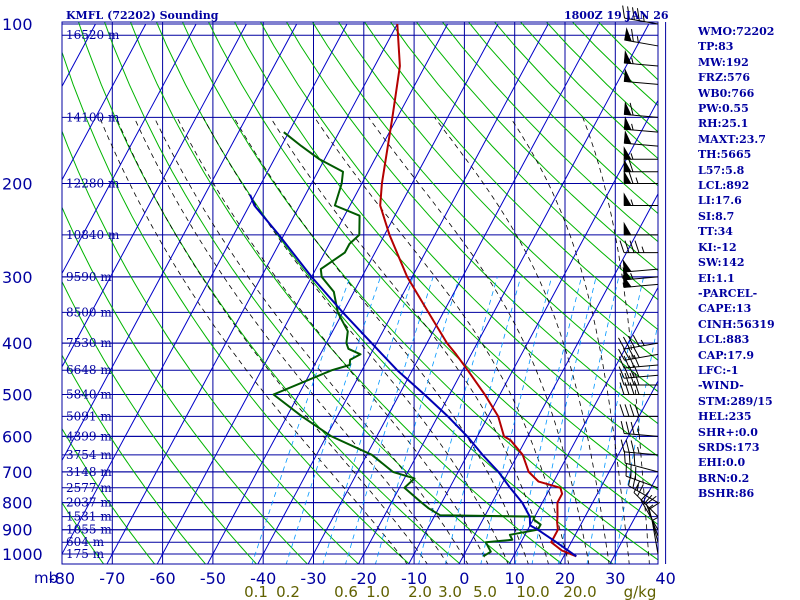 The width and height of the screenshot is (800, 600). I want to click on height-label: 604 m, so click(85, 542).